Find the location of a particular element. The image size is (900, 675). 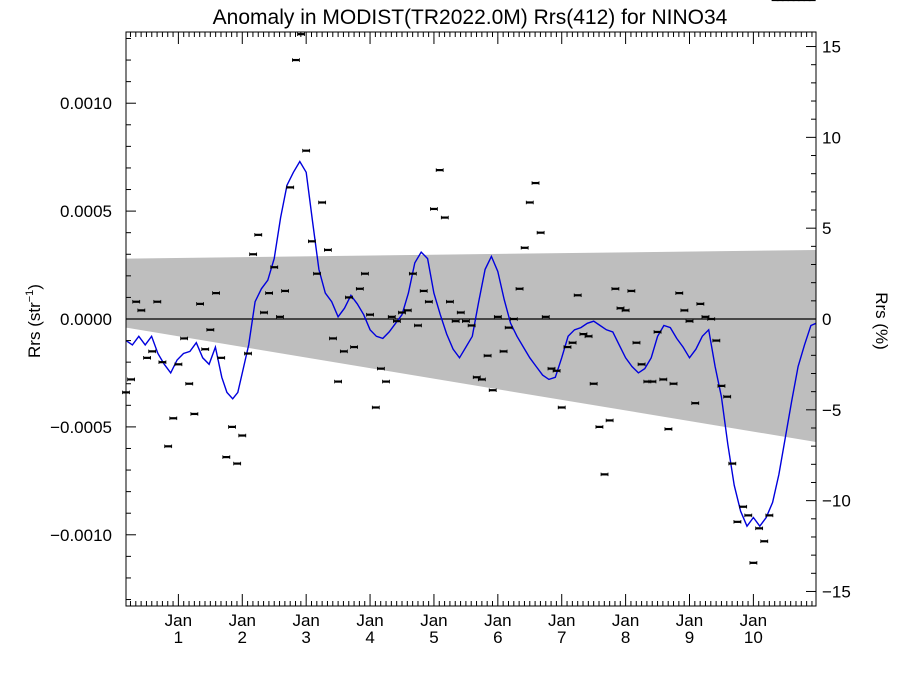

x-tick-label-year: 1 is located at coordinates (178, 637).